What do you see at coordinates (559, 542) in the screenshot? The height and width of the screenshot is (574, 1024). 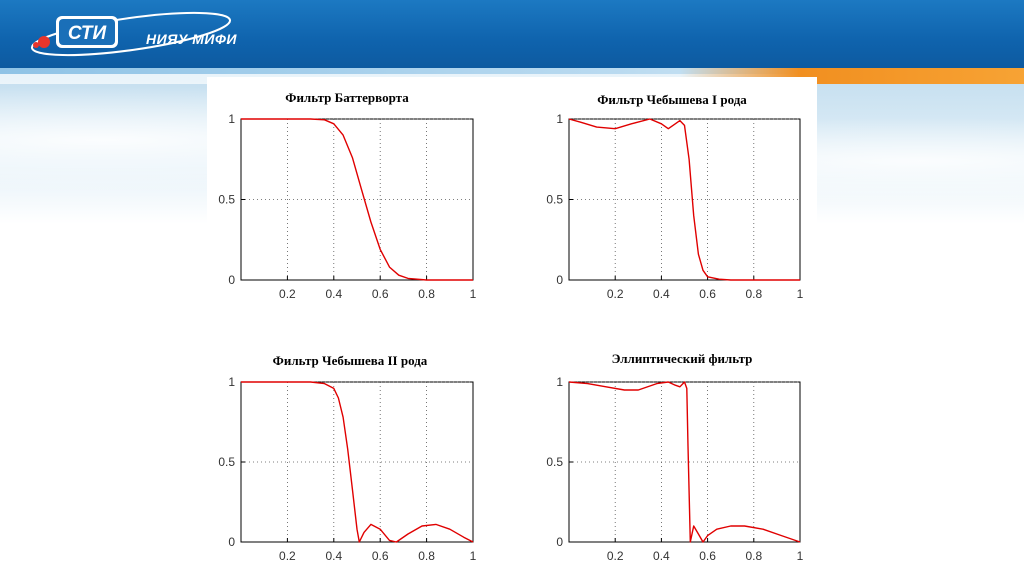 I see `chart-4-y-tick-label: 0` at bounding box center [559, 542].